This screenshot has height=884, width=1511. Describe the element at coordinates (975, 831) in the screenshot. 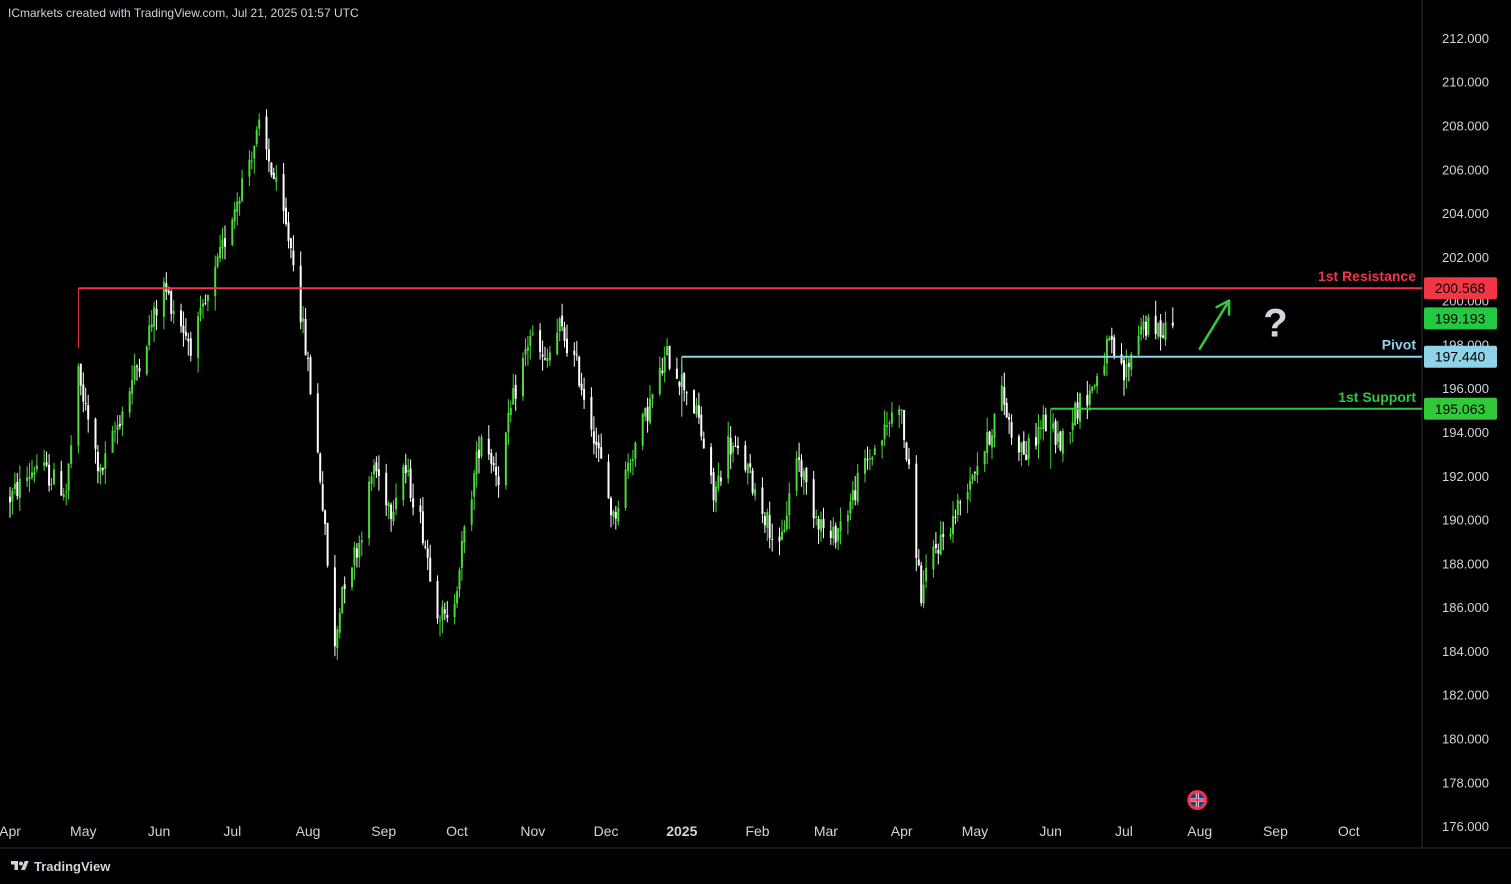

I see `time-tick-label: May` at that location.